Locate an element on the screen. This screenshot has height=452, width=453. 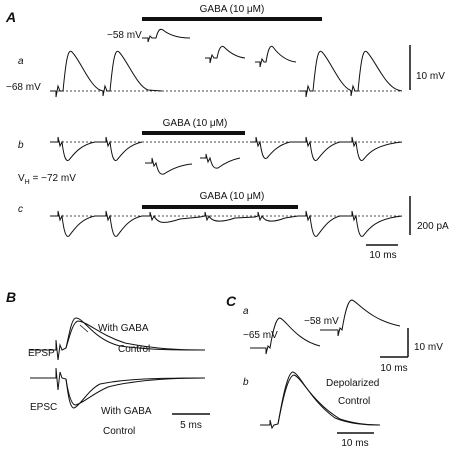
row-label: a is located at coordinates (21, 61).